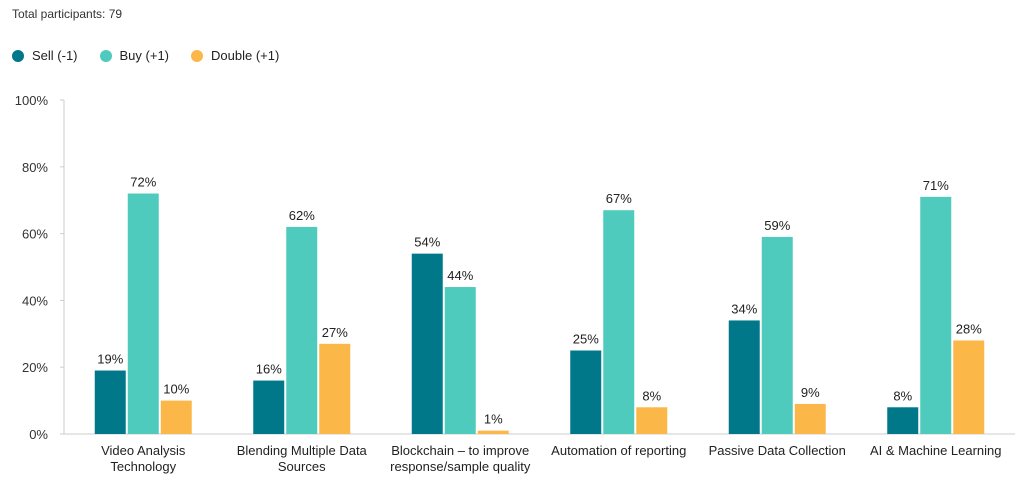 The height and width of the screenshot is (488, 1025). I want to click on bar-value-label: 25%, so click(586, 339).